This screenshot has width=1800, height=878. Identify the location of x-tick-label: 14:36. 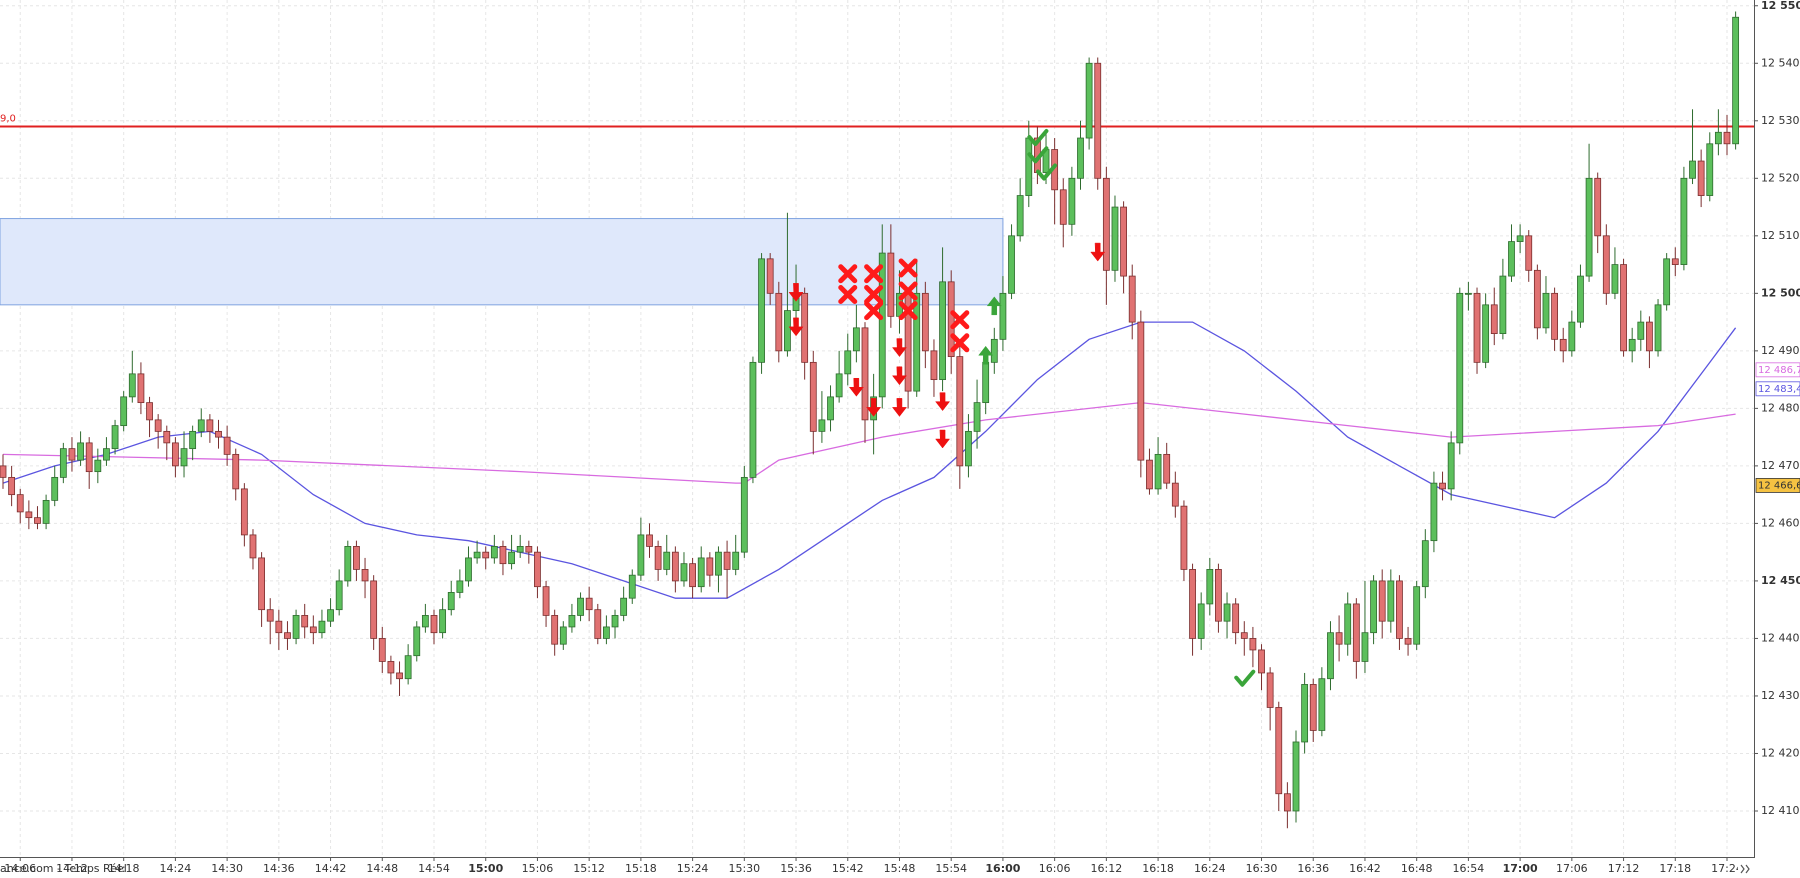
(279, 868).